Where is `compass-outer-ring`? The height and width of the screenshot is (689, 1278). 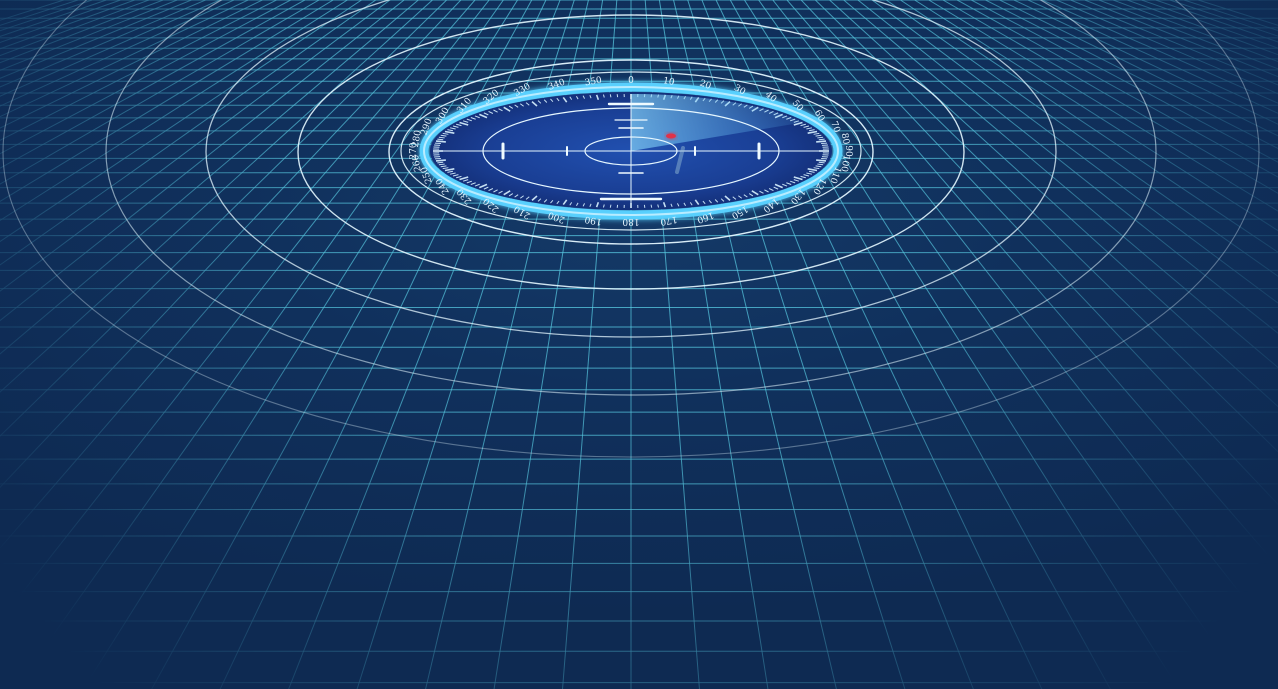 compass-outer-ring is located at coordinates (631, 151).